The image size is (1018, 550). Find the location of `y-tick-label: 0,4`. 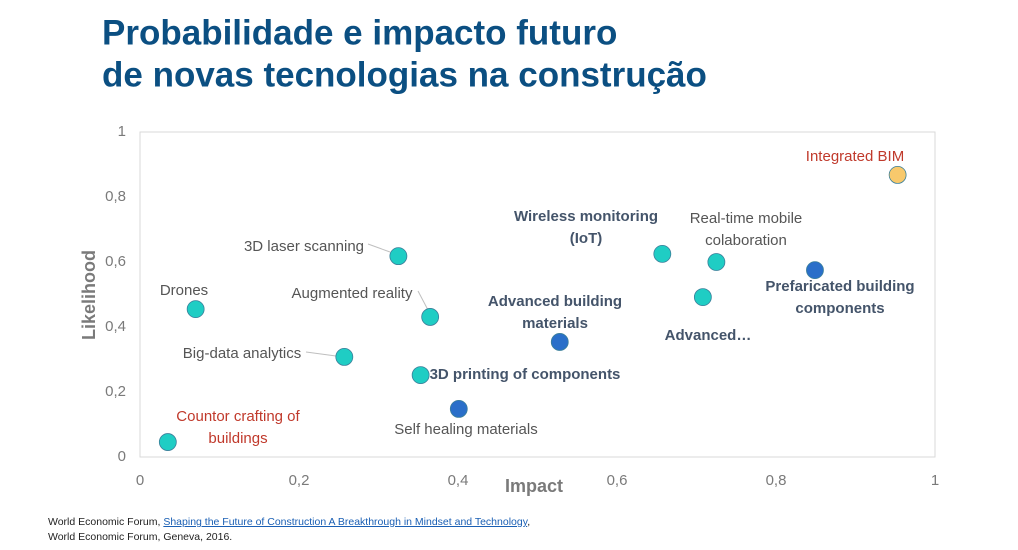

y-tick-label: 0,4 is located at coordinates (115, 326).